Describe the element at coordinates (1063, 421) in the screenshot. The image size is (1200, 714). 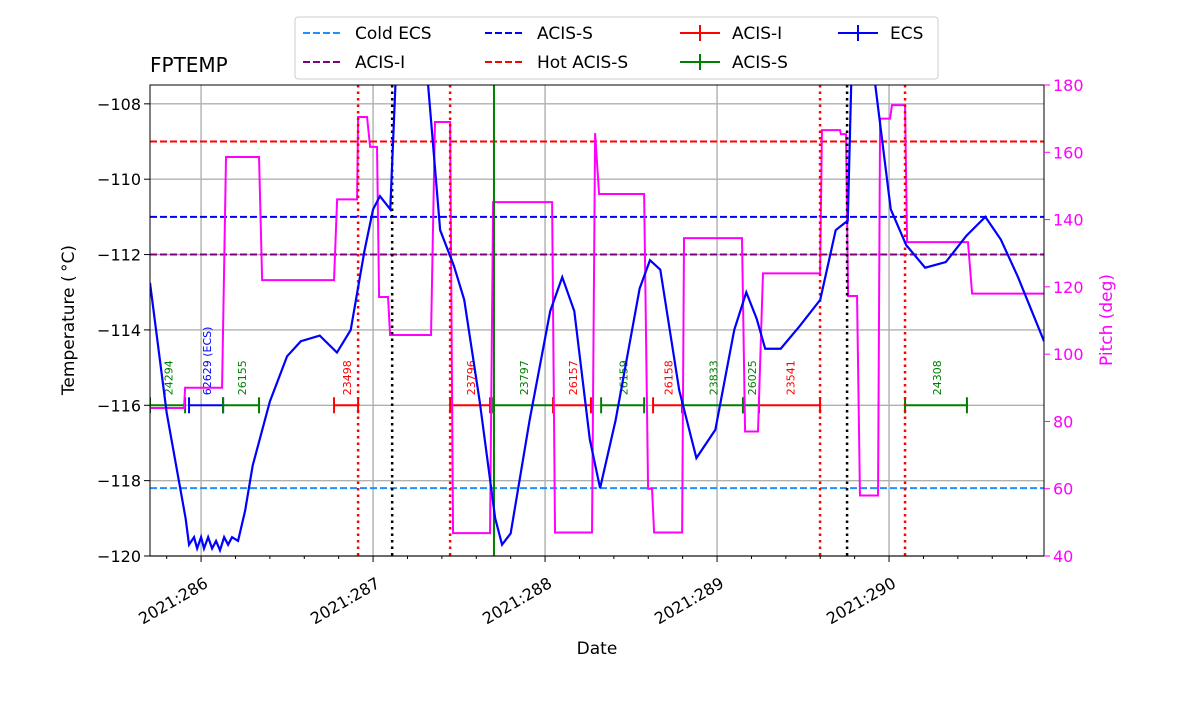
I see `y2-tick-label: 80` at that location.